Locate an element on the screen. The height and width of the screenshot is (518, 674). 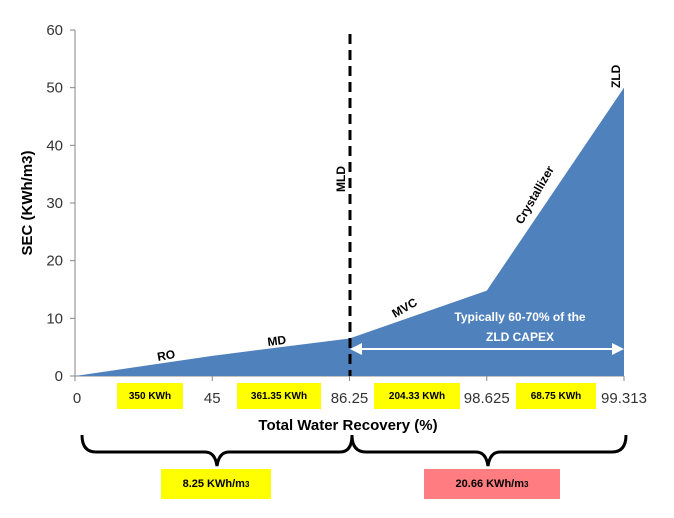
total-zld-value: 20.66 KWh/m is located at coordinates (489, 484).